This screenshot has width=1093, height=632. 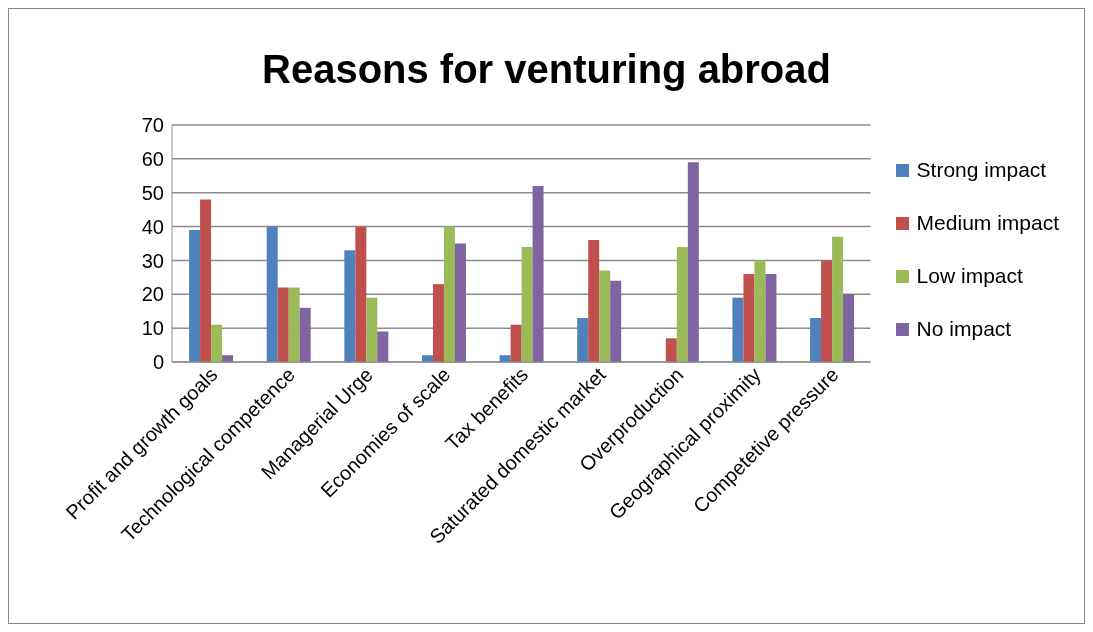 I want to click on legend-label: Strong impact, so click(x=981, y=170).